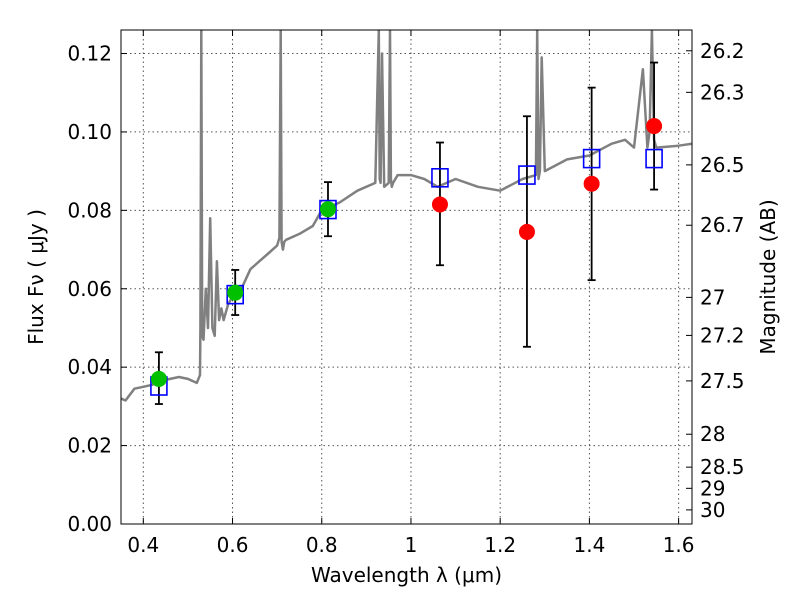  What do you see at coordinates (712, 434) in the screenshot?
I see `right-tick-label: 28` at bounding box center [712, 434].